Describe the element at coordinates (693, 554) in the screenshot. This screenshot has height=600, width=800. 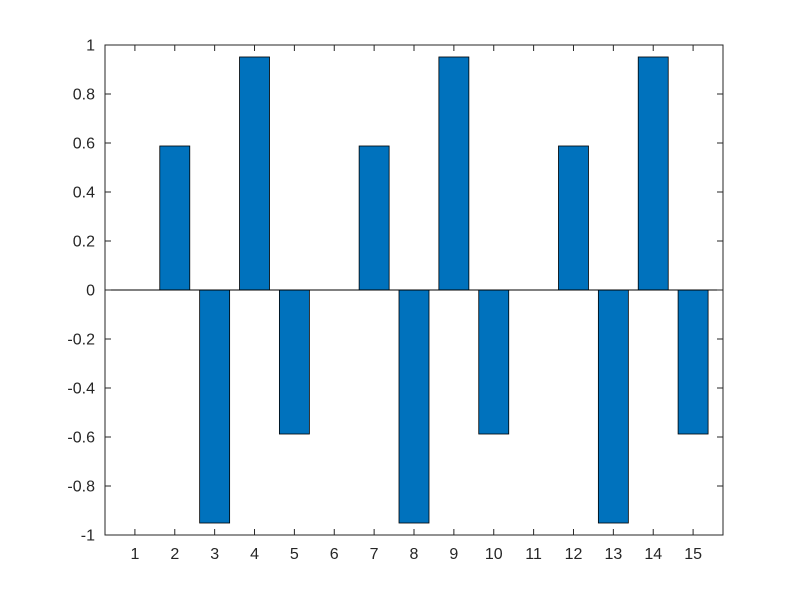
I see `x-tick-label: 15` at that location.